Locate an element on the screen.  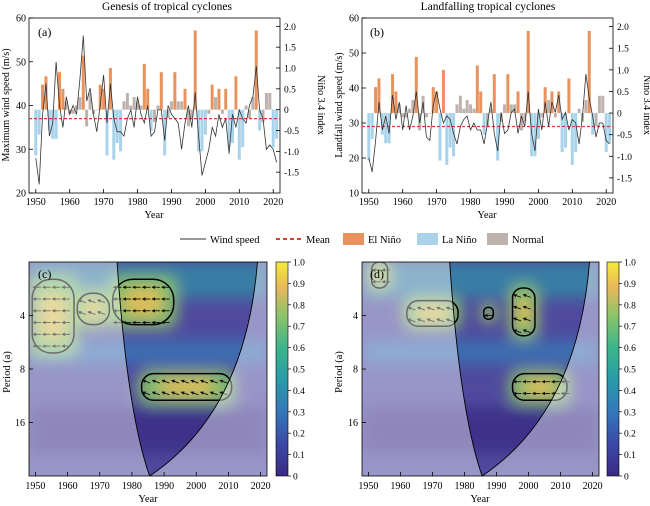
legend-elnino-swatch is located at coordinates (353, 239).